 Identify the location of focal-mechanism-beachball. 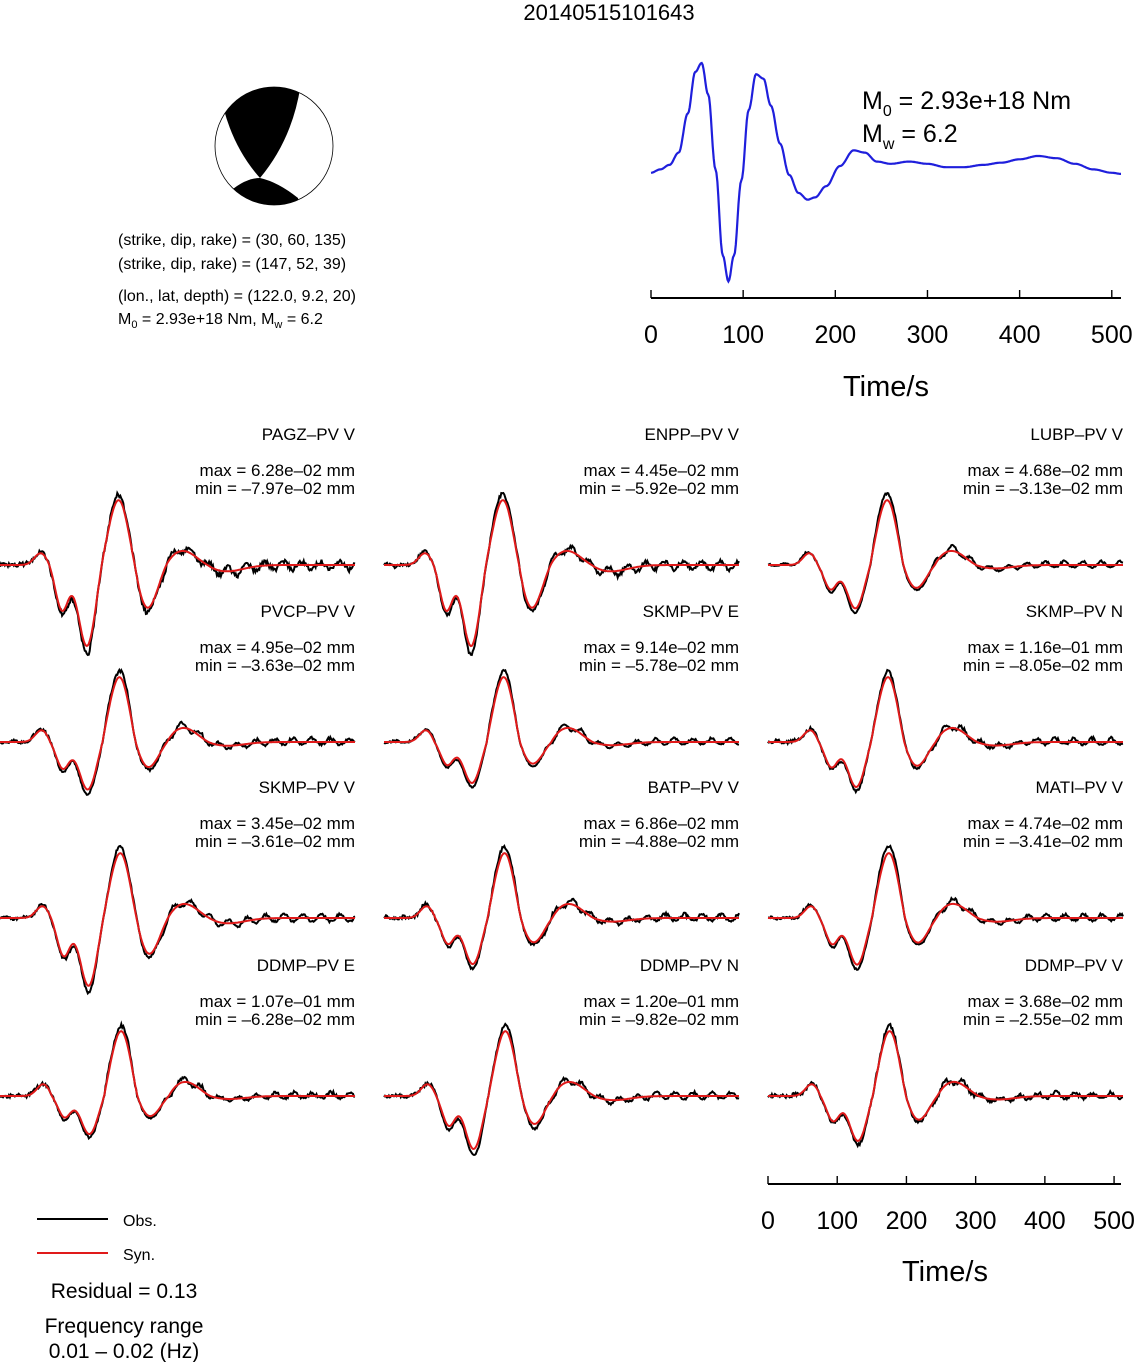
(274, 146).